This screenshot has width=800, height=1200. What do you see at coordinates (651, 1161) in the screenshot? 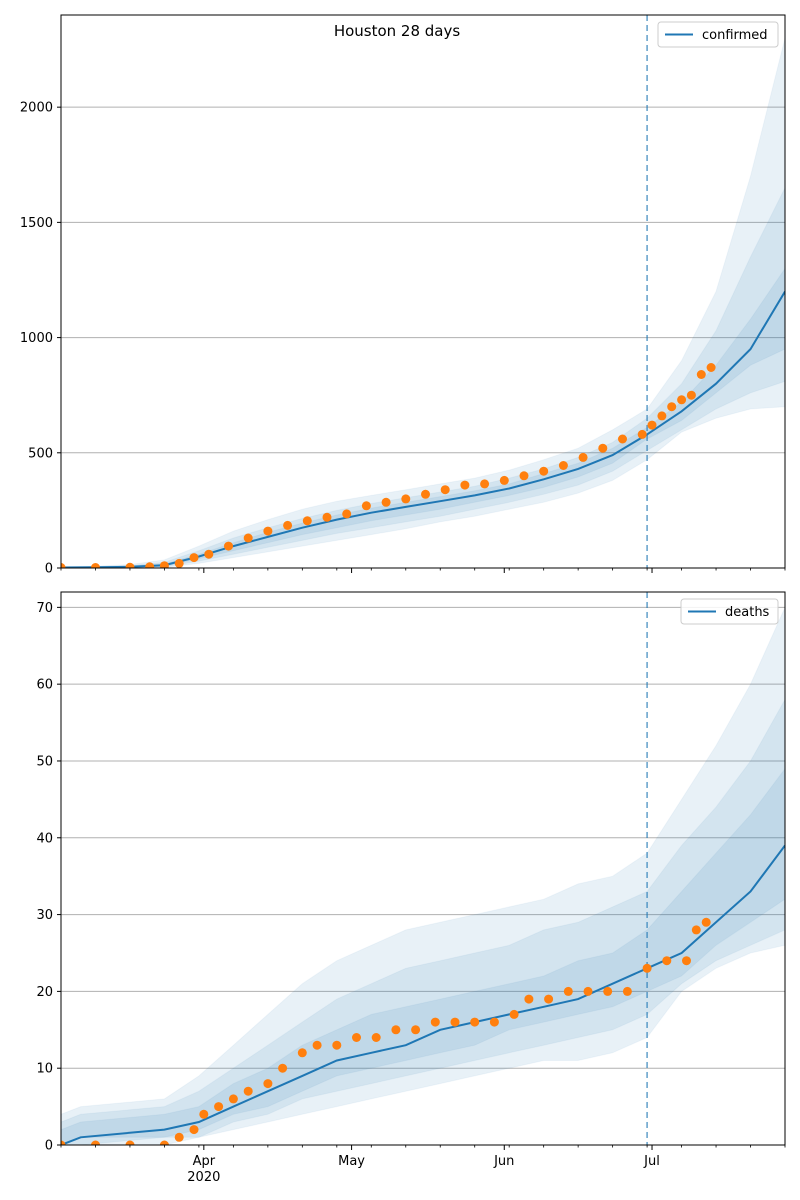
I see `x-tick-label: Jul` at bounding box center [651, 1161].